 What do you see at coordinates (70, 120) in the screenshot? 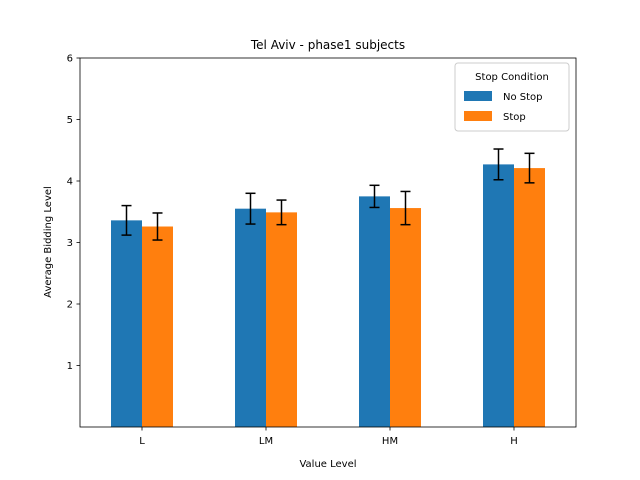
I see `y-tick-label: 5` at bounding box center [70, 120].